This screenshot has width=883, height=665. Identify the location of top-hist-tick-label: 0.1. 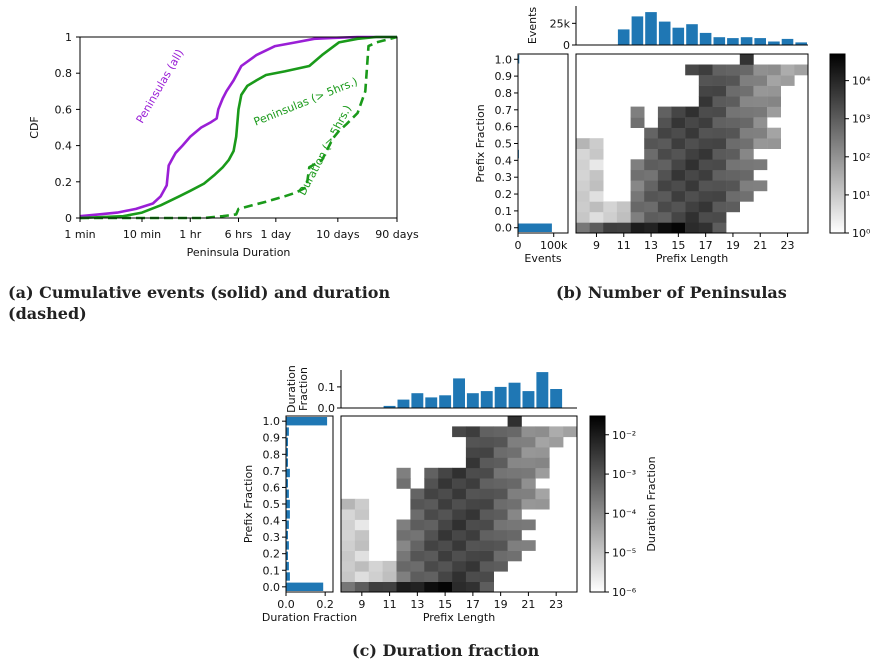
(327, 387).